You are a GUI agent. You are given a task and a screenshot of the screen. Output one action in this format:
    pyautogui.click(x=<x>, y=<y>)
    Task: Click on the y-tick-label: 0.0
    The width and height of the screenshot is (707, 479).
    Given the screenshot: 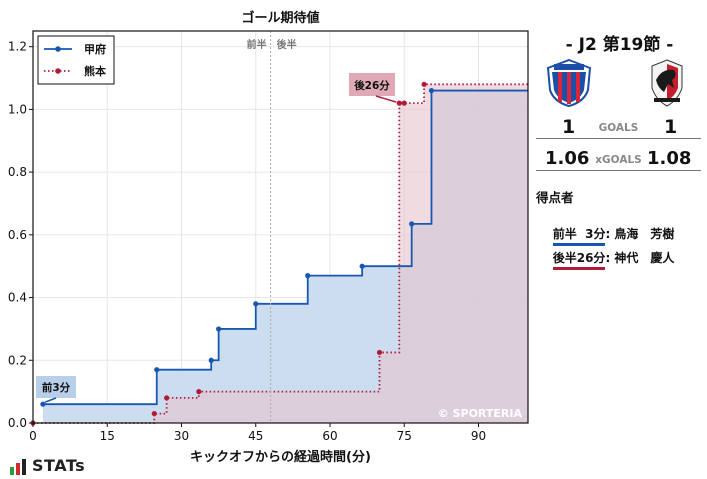 What is the action you would take?
    pyautogui.click(x=17, y=423)
    